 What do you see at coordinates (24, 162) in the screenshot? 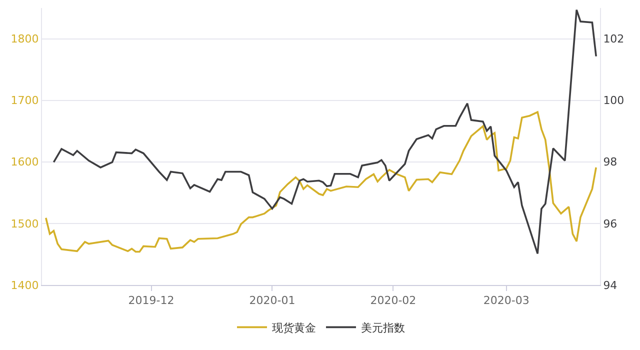
I see `y-tick-label: 1600` at bounding box center [24, 162].